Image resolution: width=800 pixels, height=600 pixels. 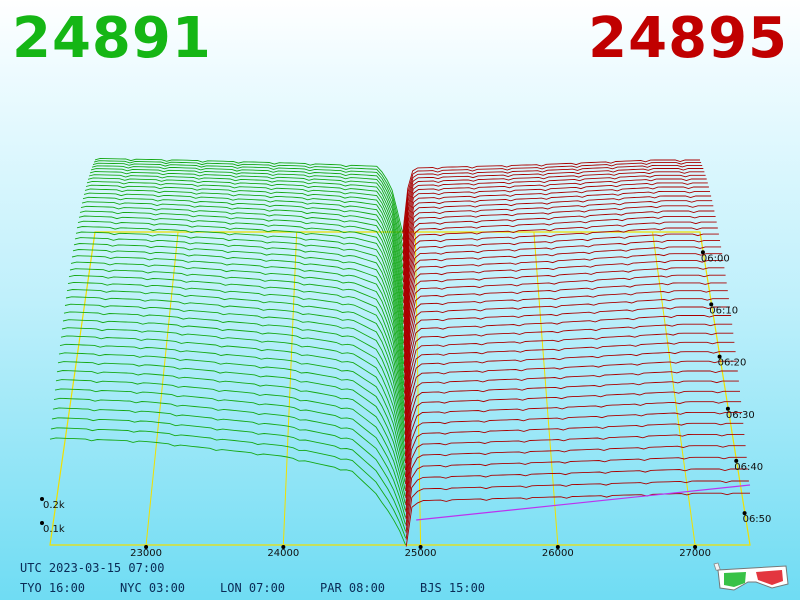 What do you see at coordinates (54, 505) in the screenshot?
I see `volume-tick-label: 0.2k` at bounding box center [54, 505].